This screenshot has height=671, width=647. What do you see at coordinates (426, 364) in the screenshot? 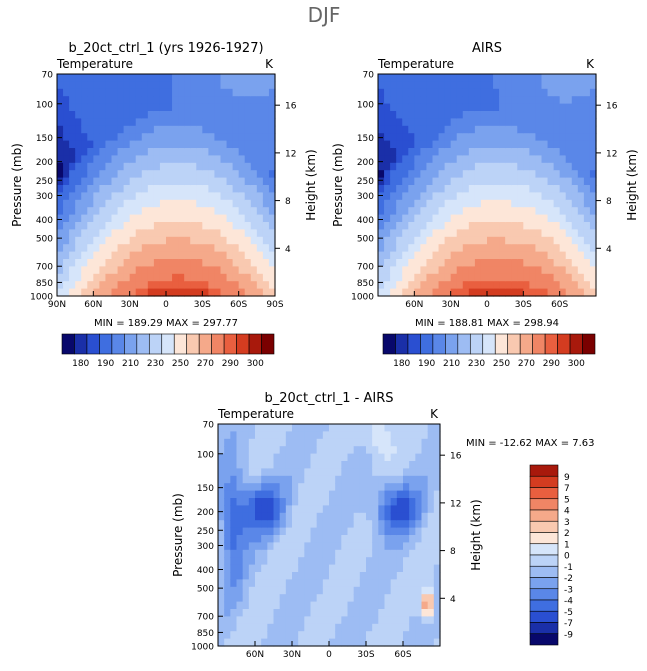
I see `colorbar-label: 190` at bounding box center [426, 364].